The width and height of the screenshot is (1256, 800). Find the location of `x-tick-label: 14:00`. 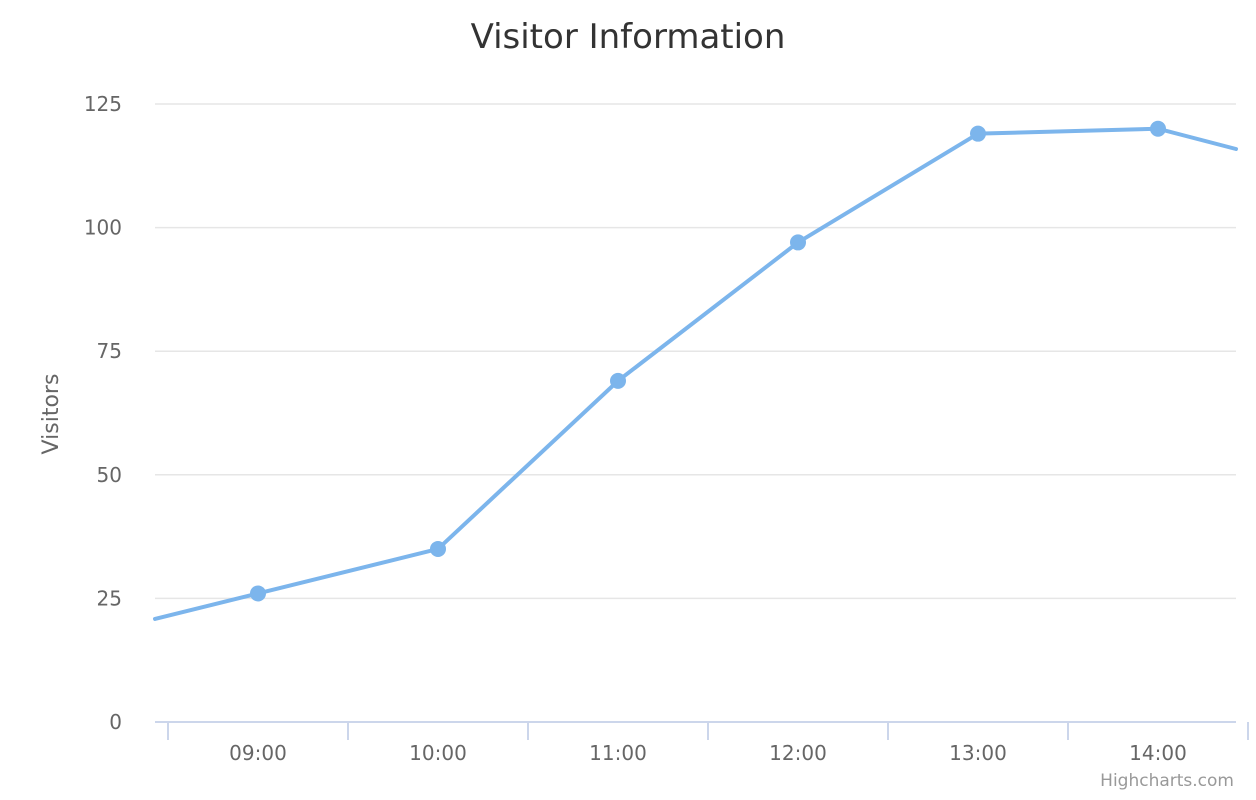

x-tick-label: 14:00 is located at coordinates (1158, 753).